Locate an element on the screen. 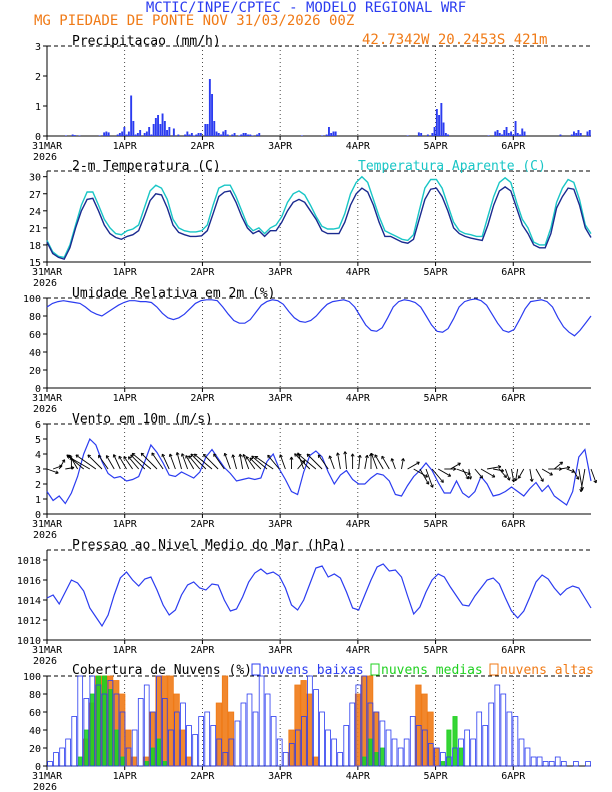 The width and height of the screenshot is (612, 792). temperature-line is located at coordinates (319, 223).